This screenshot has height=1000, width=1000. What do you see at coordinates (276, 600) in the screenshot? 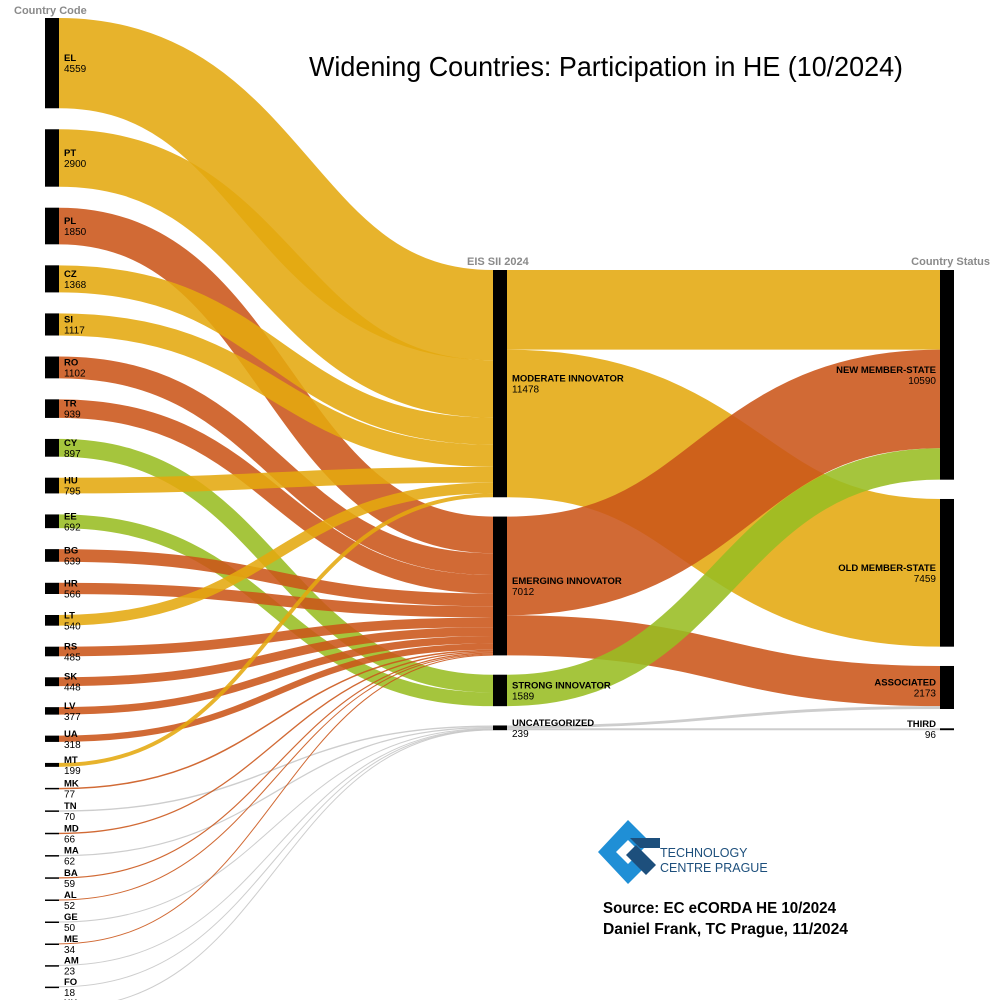
I see `link-hr-to-emerging-innovator` at bounding box center [276, 600].